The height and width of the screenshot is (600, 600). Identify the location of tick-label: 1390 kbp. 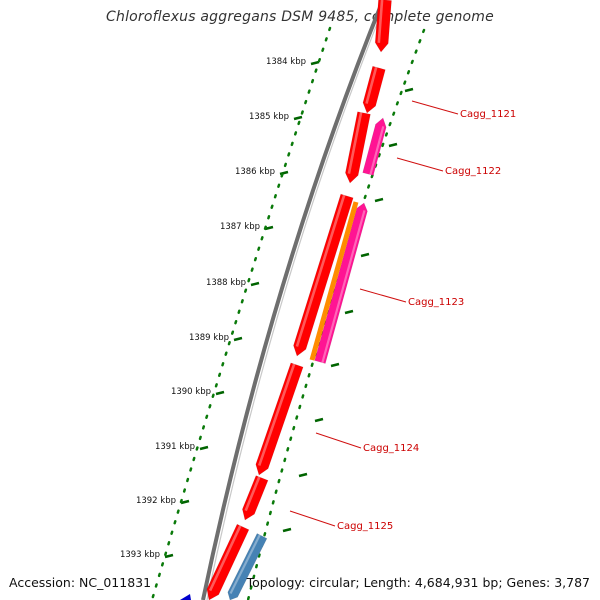
(191, 392).